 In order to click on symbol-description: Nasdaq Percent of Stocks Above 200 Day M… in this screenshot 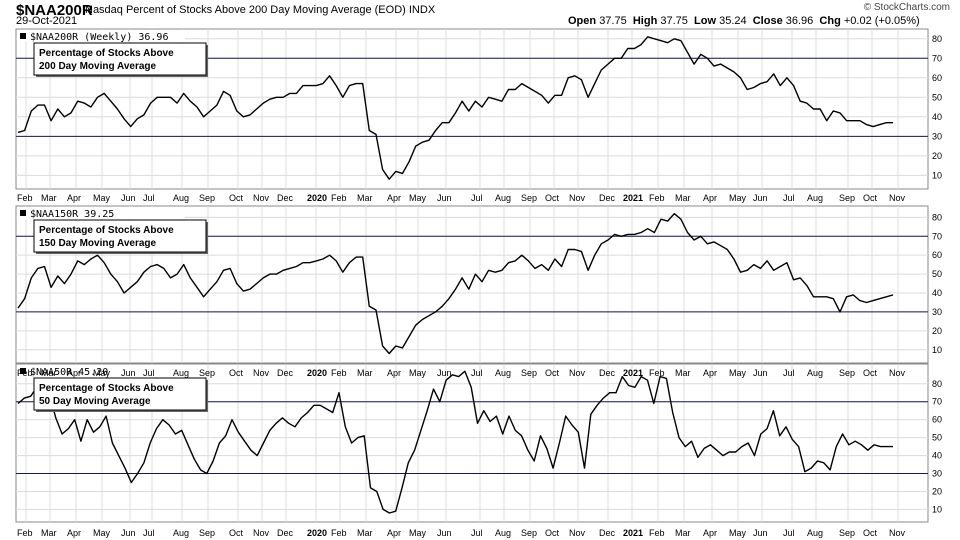, I will do `click(260, 10)`.